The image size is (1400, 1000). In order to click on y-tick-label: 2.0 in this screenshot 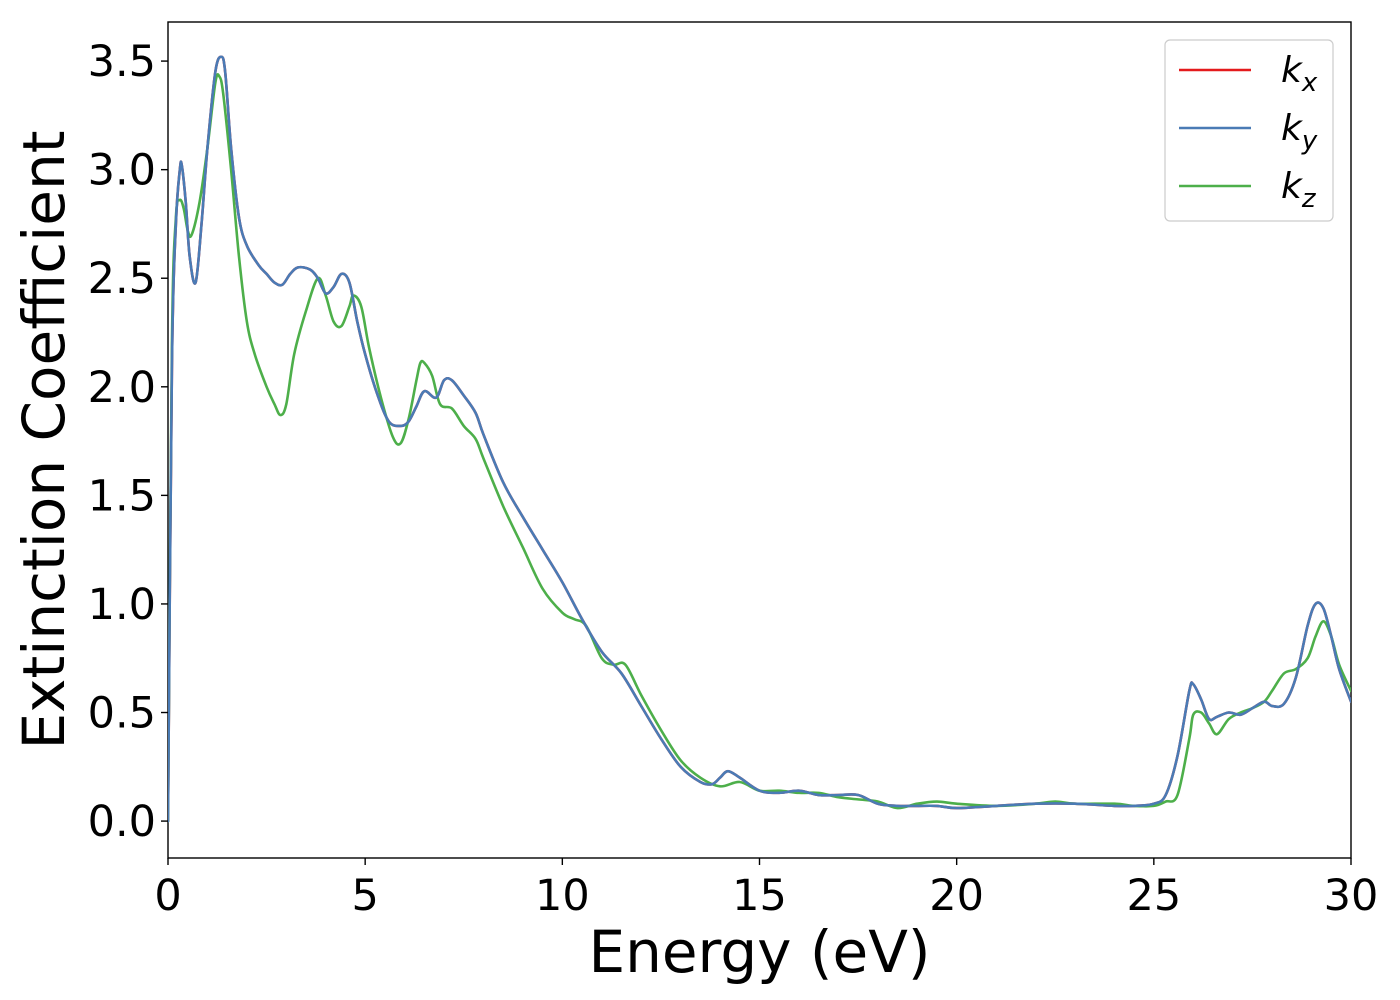, I will do `click(122, 388)`.